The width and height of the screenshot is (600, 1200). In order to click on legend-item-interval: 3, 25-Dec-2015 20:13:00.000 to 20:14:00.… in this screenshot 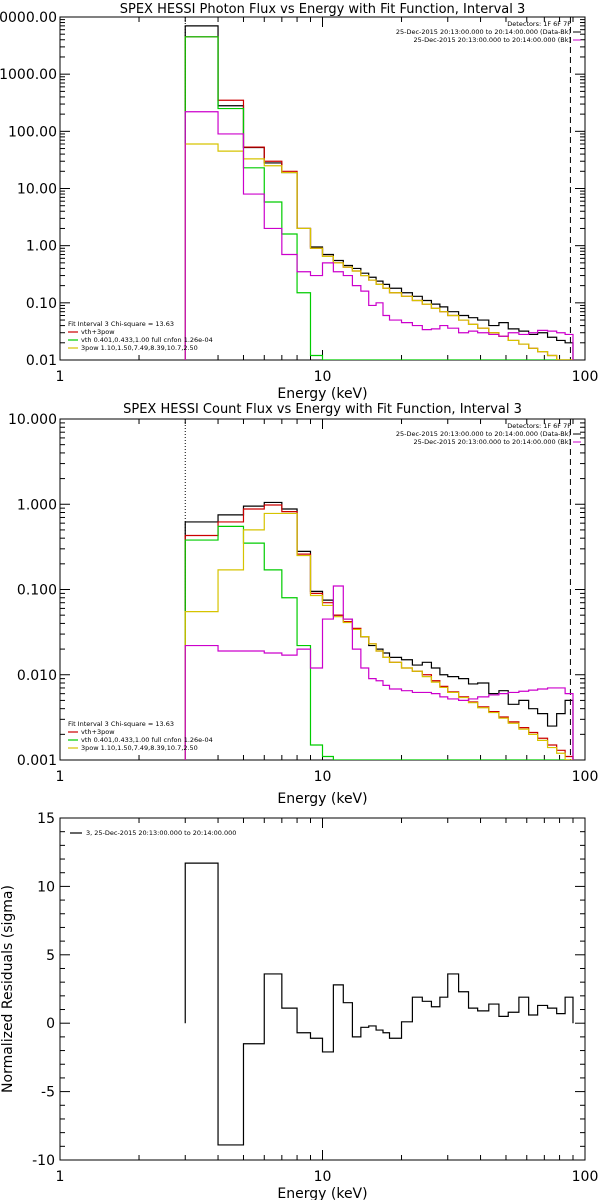, I will do `click(161, 833)`.